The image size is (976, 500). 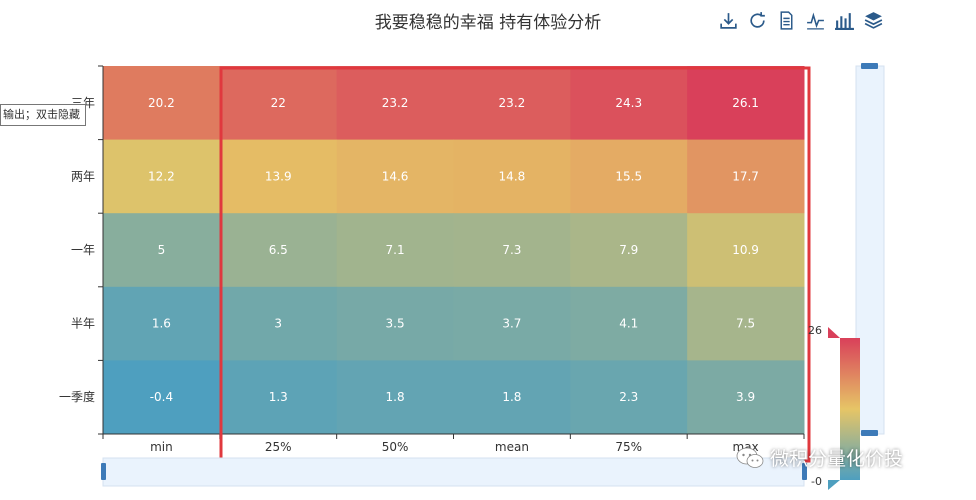 I want to click on y-tick-label: 一年, so click(x=83, y=250).